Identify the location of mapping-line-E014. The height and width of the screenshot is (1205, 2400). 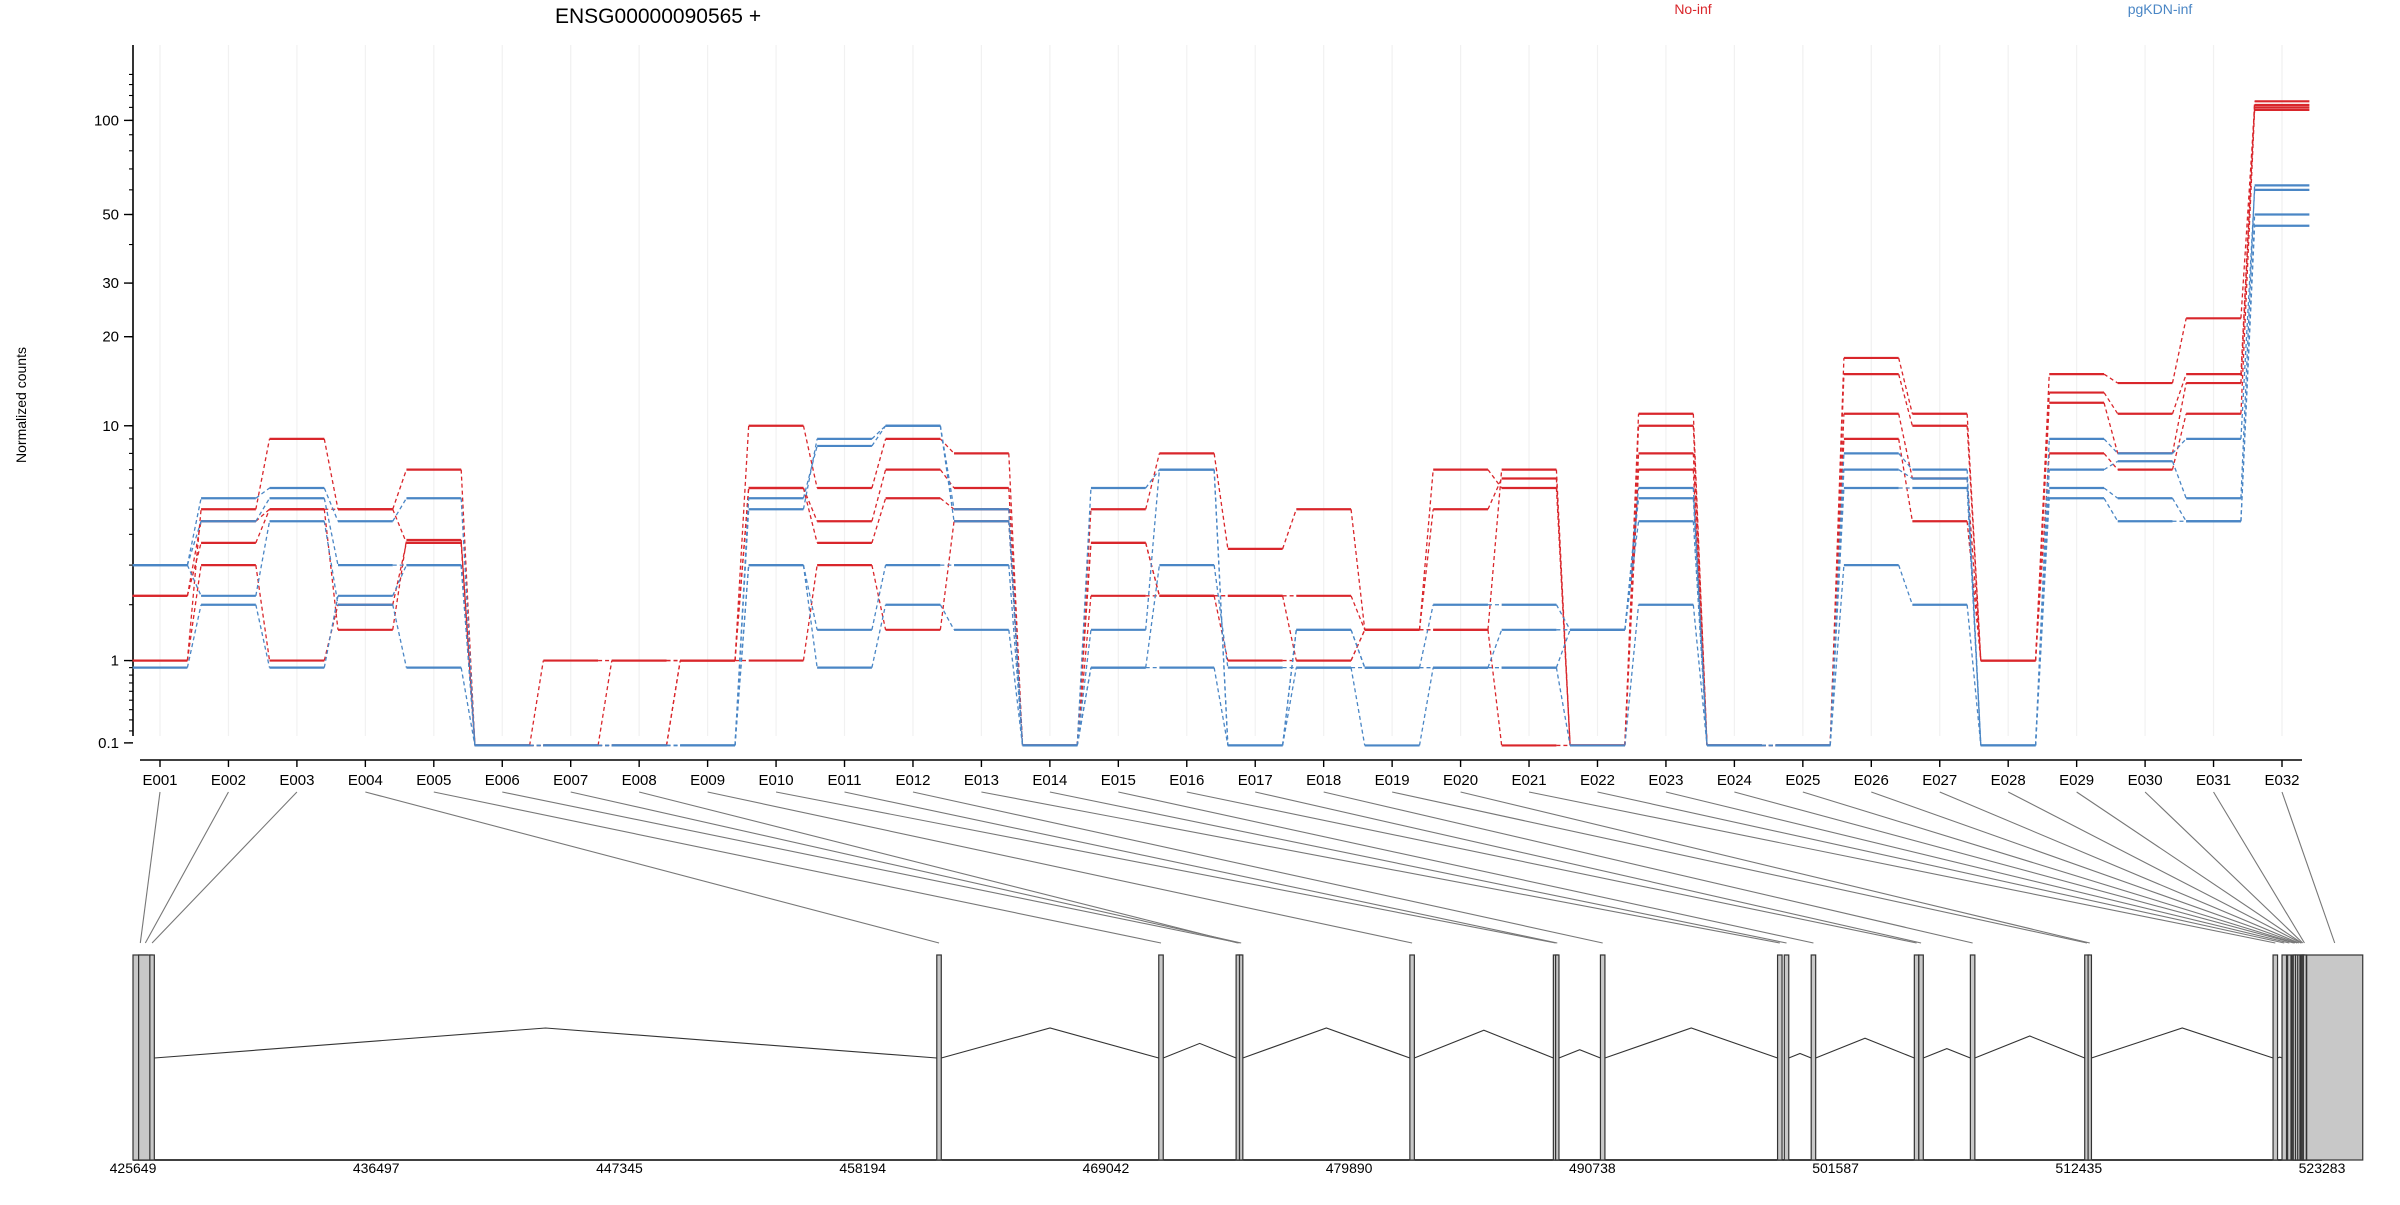
(1418, 867).